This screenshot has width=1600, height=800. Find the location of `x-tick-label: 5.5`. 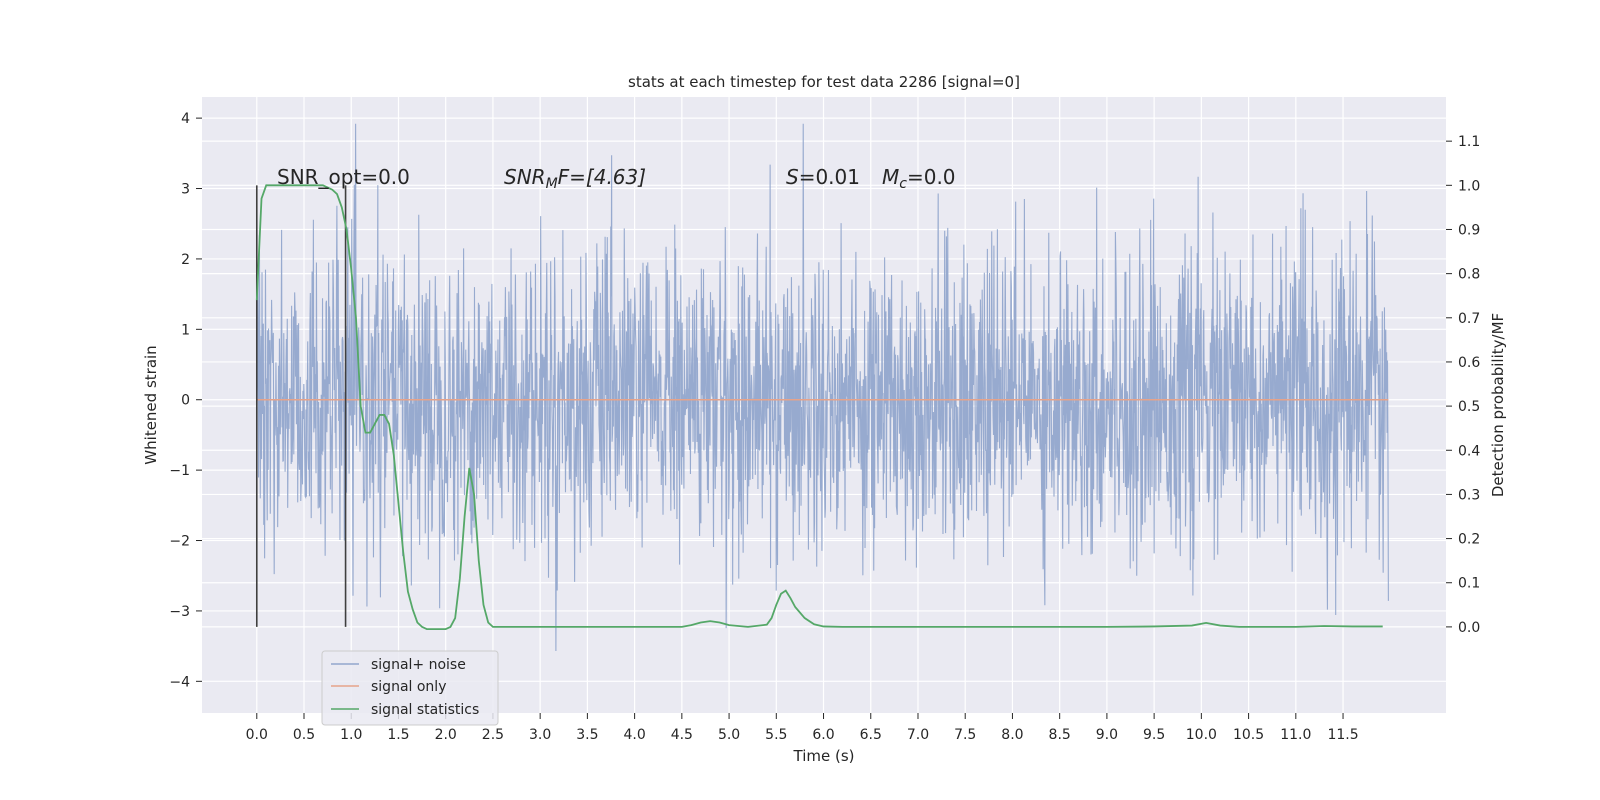

x-tick-label: 5.5 is located at coordinates (776, 735).